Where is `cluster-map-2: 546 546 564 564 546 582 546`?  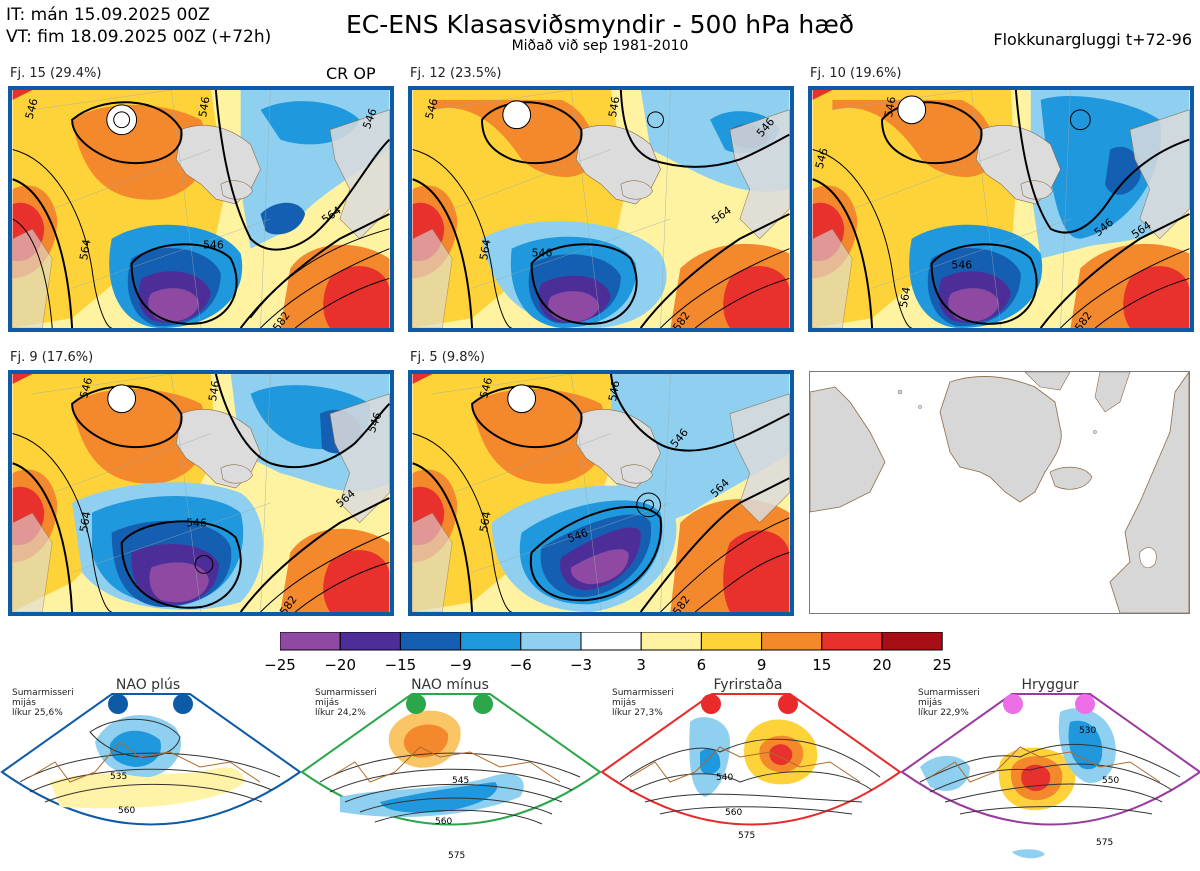 cluster-map-2: 546 546 564 564 546 582 546 is located at coordinates (601, 209).